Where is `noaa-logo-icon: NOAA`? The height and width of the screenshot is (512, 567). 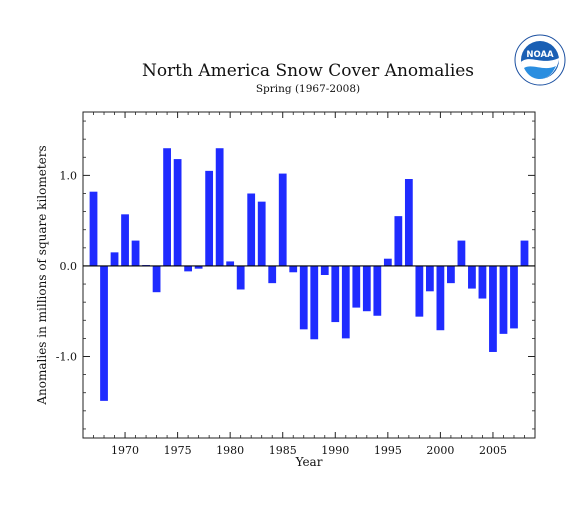 noaa-logo-icon: NOAA is located at coordinates (540, 60).